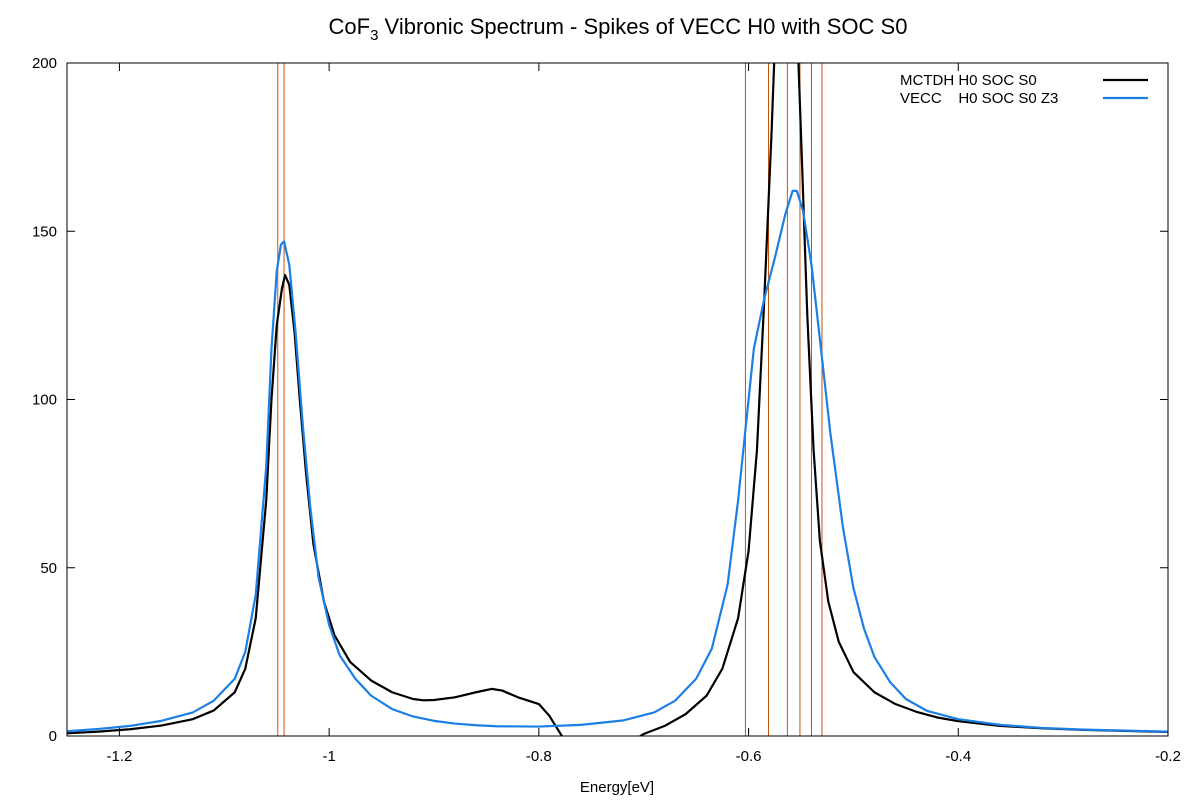 This screenshot has height=805, width=1200. What do you see at coordinates (48, 568) in the screenshot?
I see `y-tick-label: 50` at bounding box center [48, 568].